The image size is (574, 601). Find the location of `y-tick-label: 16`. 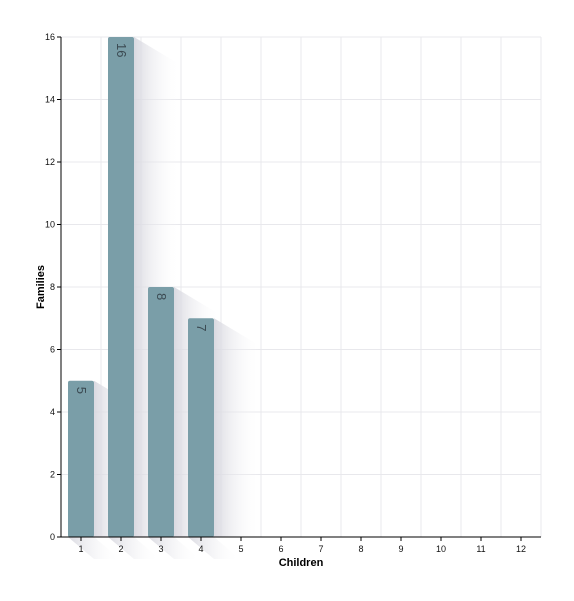

y-tick-label: 16 is located at coordinates (50, 37).